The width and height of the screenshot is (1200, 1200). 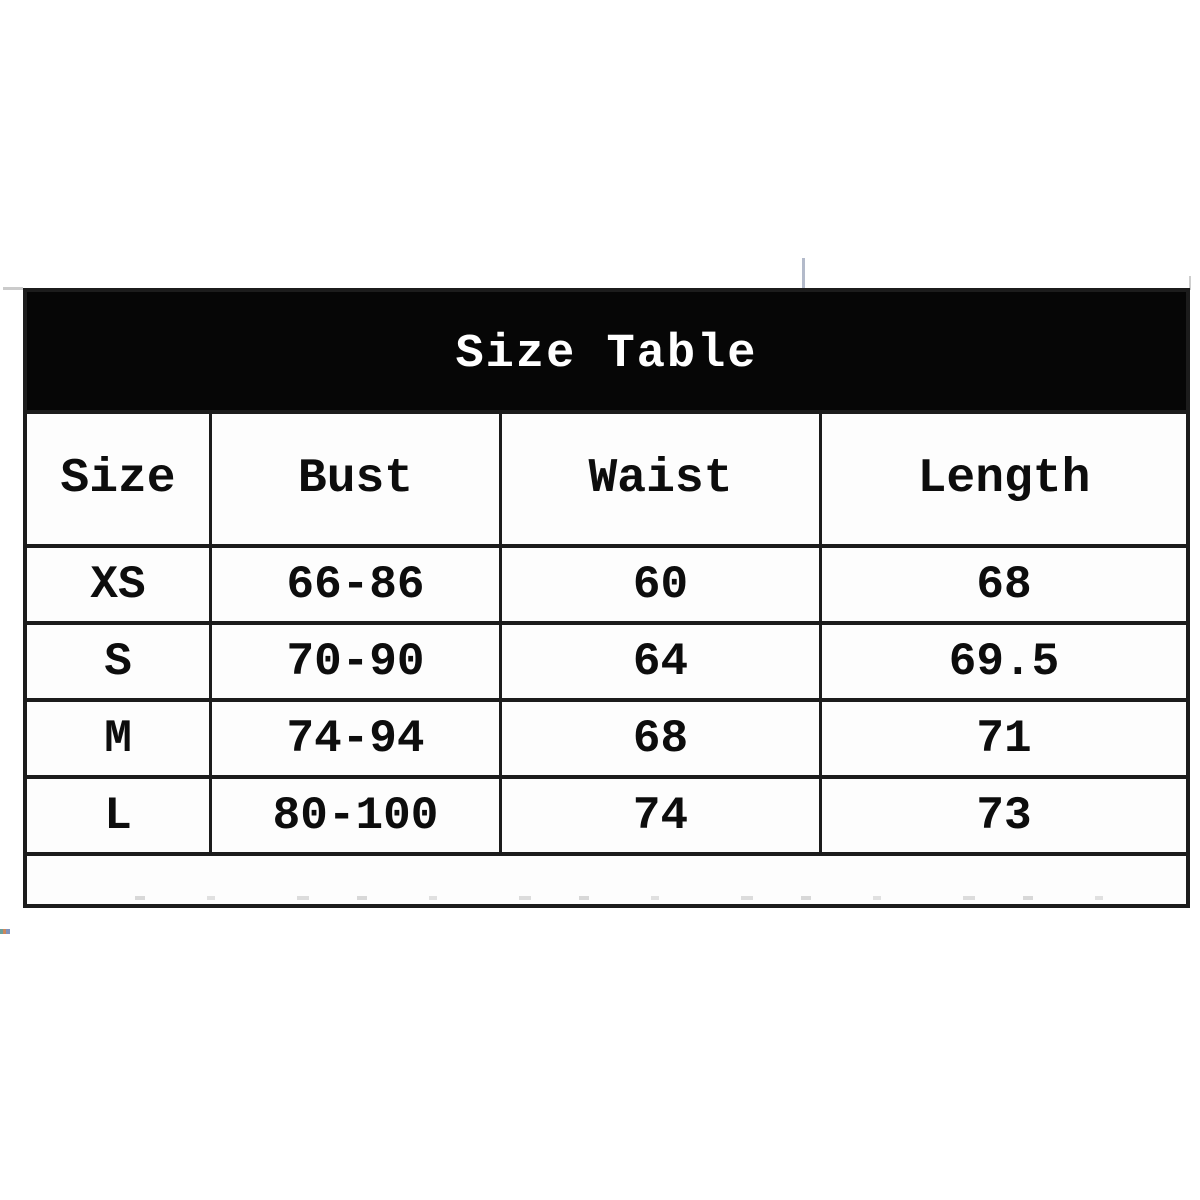 I want to click on cell-row2-size: M, so click(x=118, y=736).